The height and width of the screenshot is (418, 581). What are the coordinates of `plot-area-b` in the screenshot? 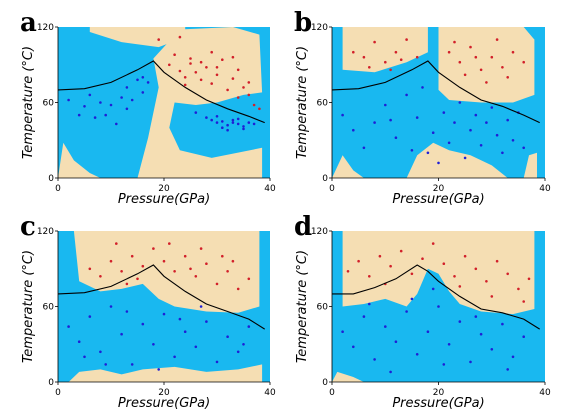 It's located at (438, 102).